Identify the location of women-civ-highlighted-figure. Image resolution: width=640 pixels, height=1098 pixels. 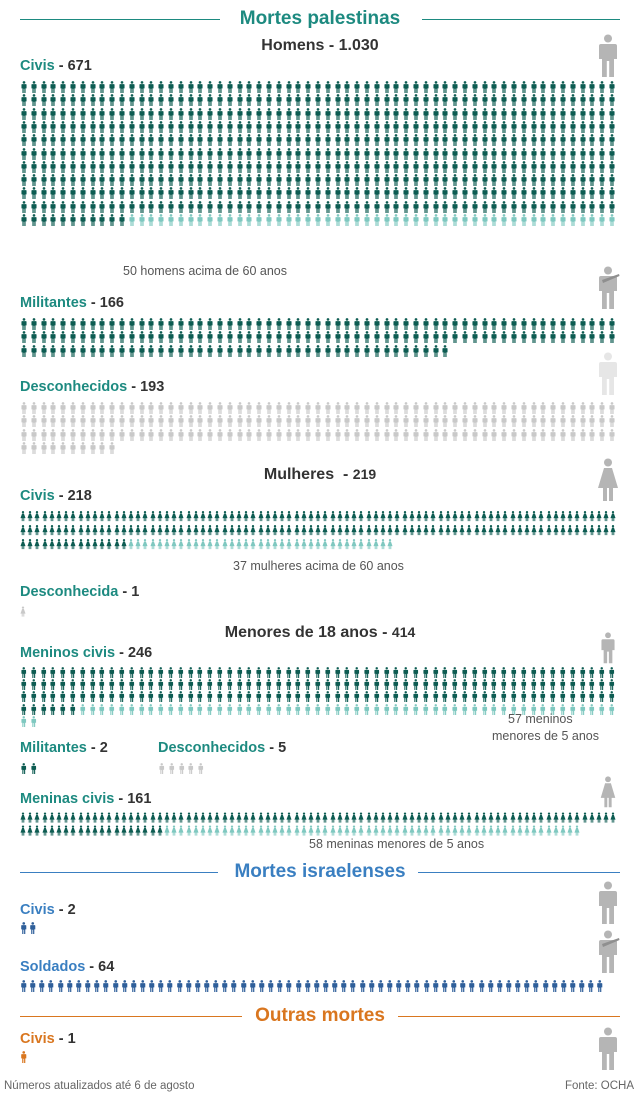
(181, 544).